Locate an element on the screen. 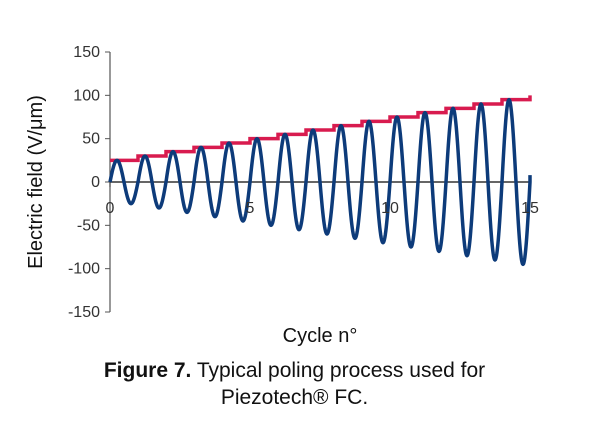 This screenshot has height=443, width=589. y-tick-label: -50 is located at coordinates (88, 225).